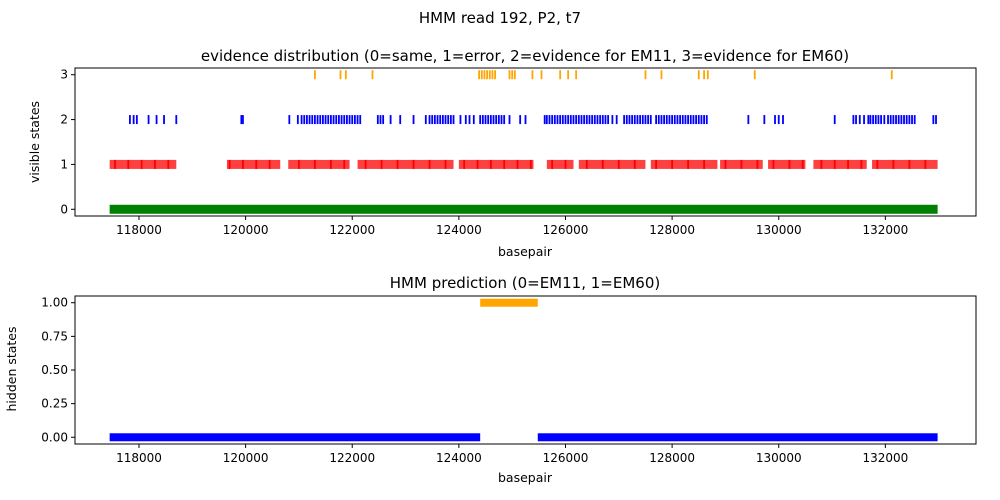  Describe the element at coordinates (509, 302) in the screenshot. I see `hidden-state-1-segment` at that location.